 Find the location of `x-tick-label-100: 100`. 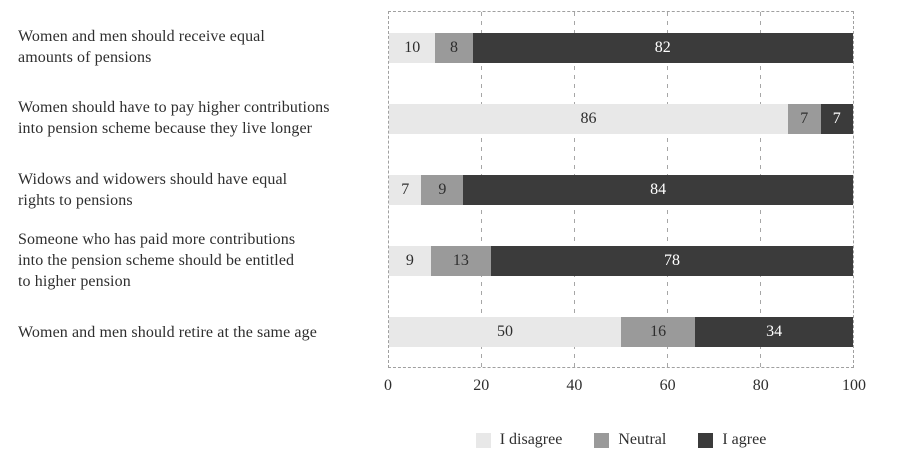

x-tick-label-100: 100 is located at coordinates (854, 385).